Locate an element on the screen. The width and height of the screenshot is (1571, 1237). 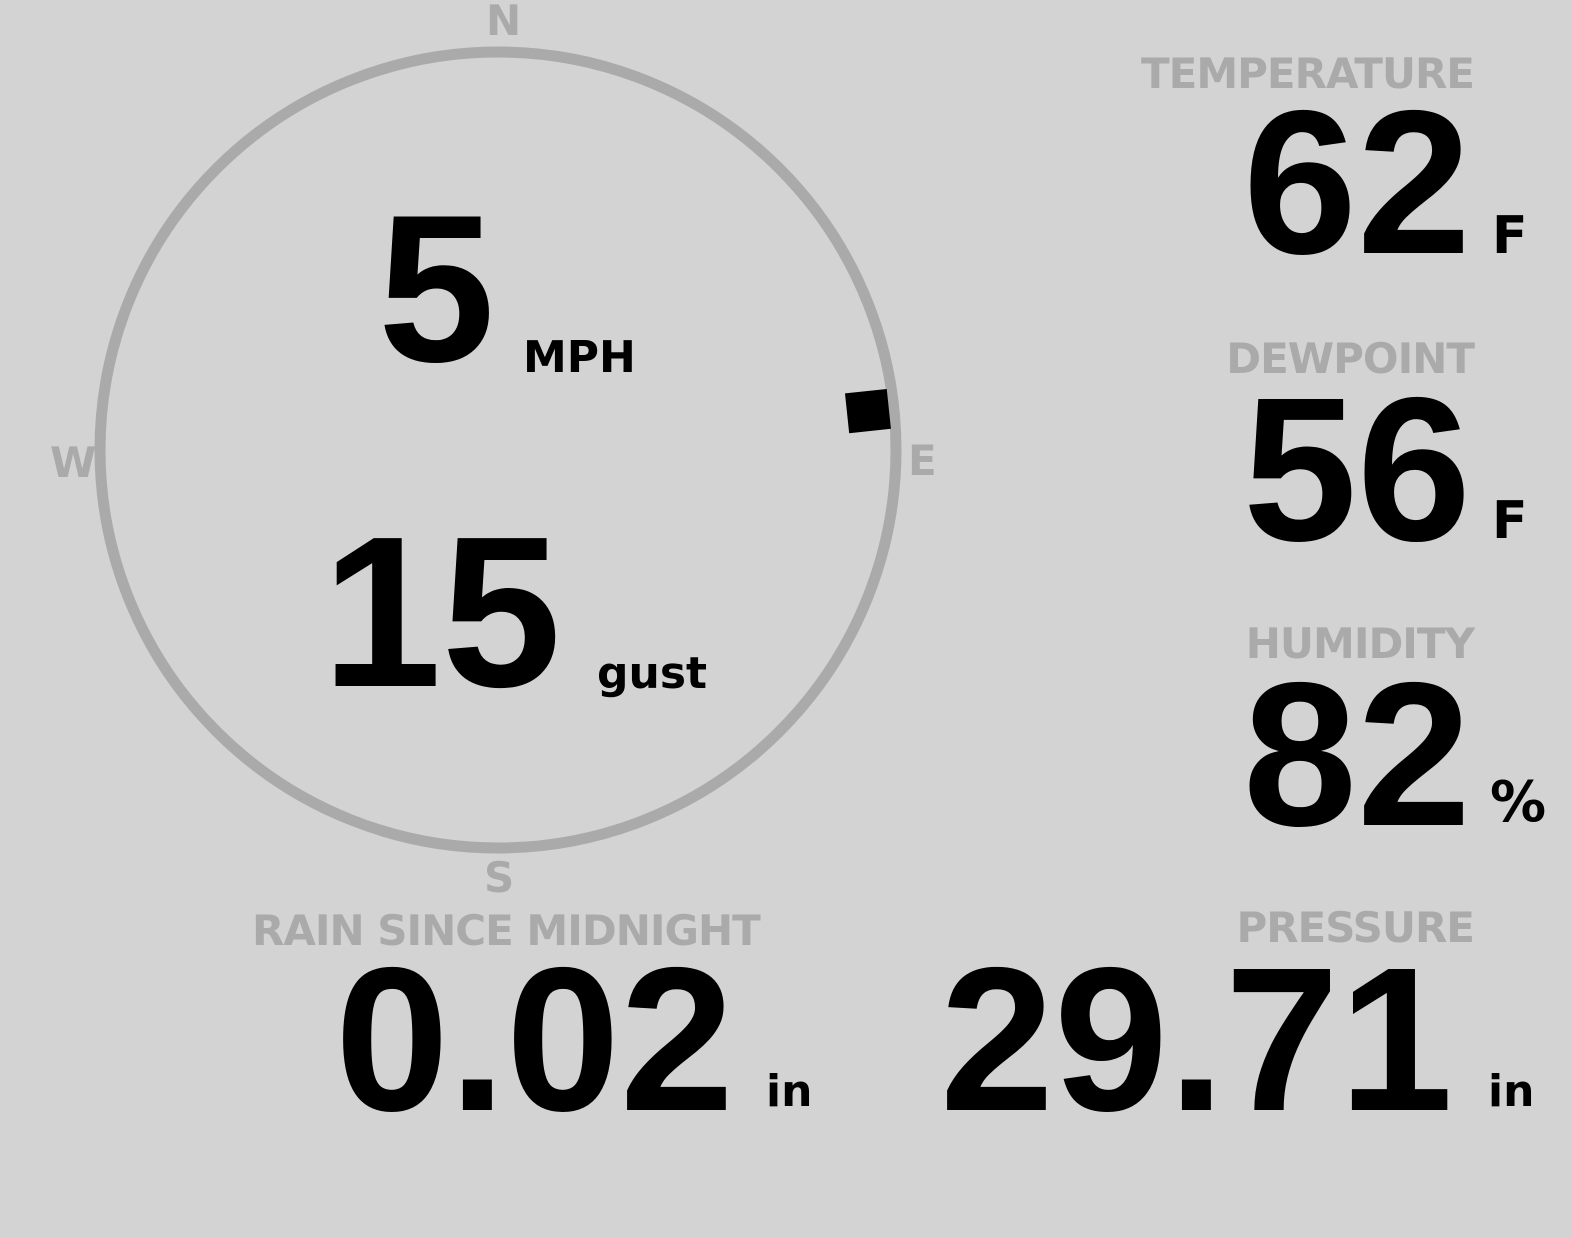
rain-unit: in is located at coordinates (789, 1091).